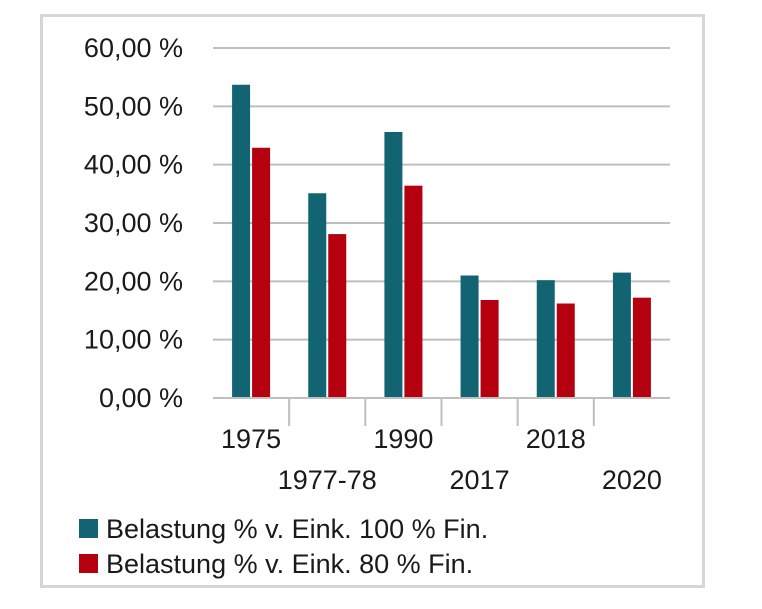 This screenshot has height=609, width=762. Describe the element at coordinates (289, 564) in the screenshot. I see `legend-label-series-2: Belastung % v. Eink. 80 % Fin.` at that location.